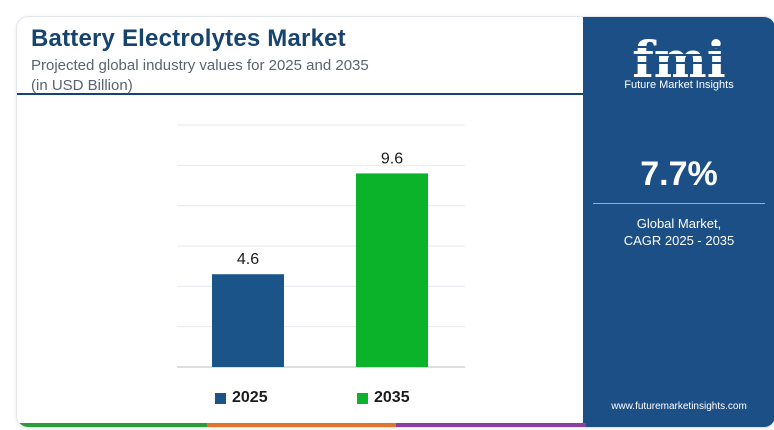  I want to click on cagr-label-line1: Global Market,, so click(679, 223).